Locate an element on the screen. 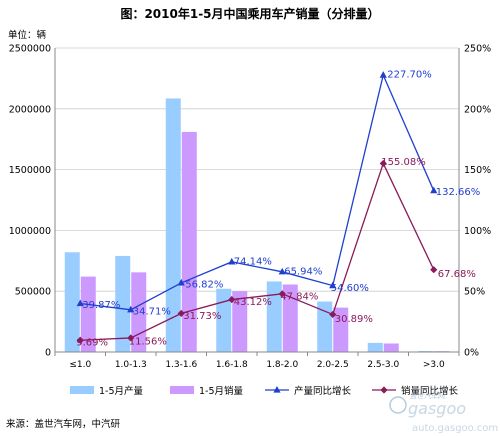  watermark-logo: 盖世汽车网 gasgoo auto.gasgoo.com is located at coordinates (443, 412).